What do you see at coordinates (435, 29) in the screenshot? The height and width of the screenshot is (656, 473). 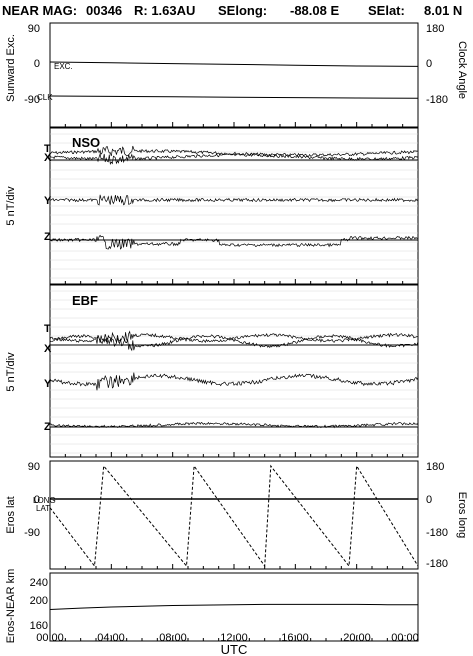 I see `sunward-right-tick-0: 180` at bounding box center [435, 29].